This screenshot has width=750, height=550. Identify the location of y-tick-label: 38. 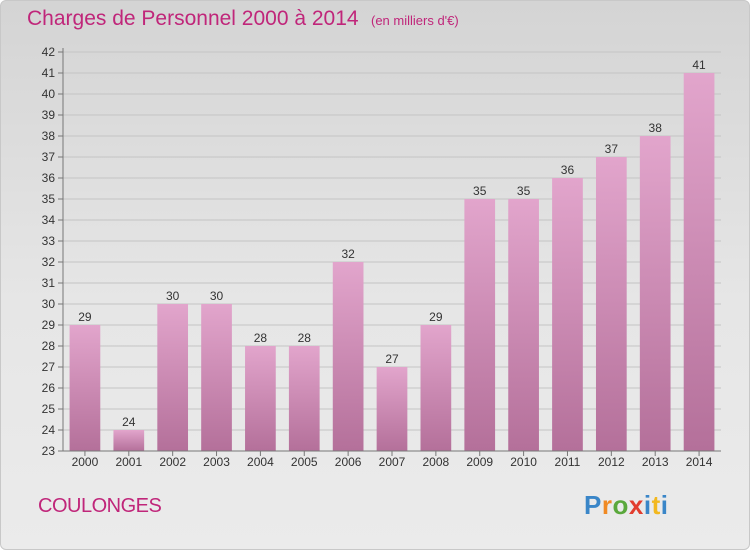
(49, 136).